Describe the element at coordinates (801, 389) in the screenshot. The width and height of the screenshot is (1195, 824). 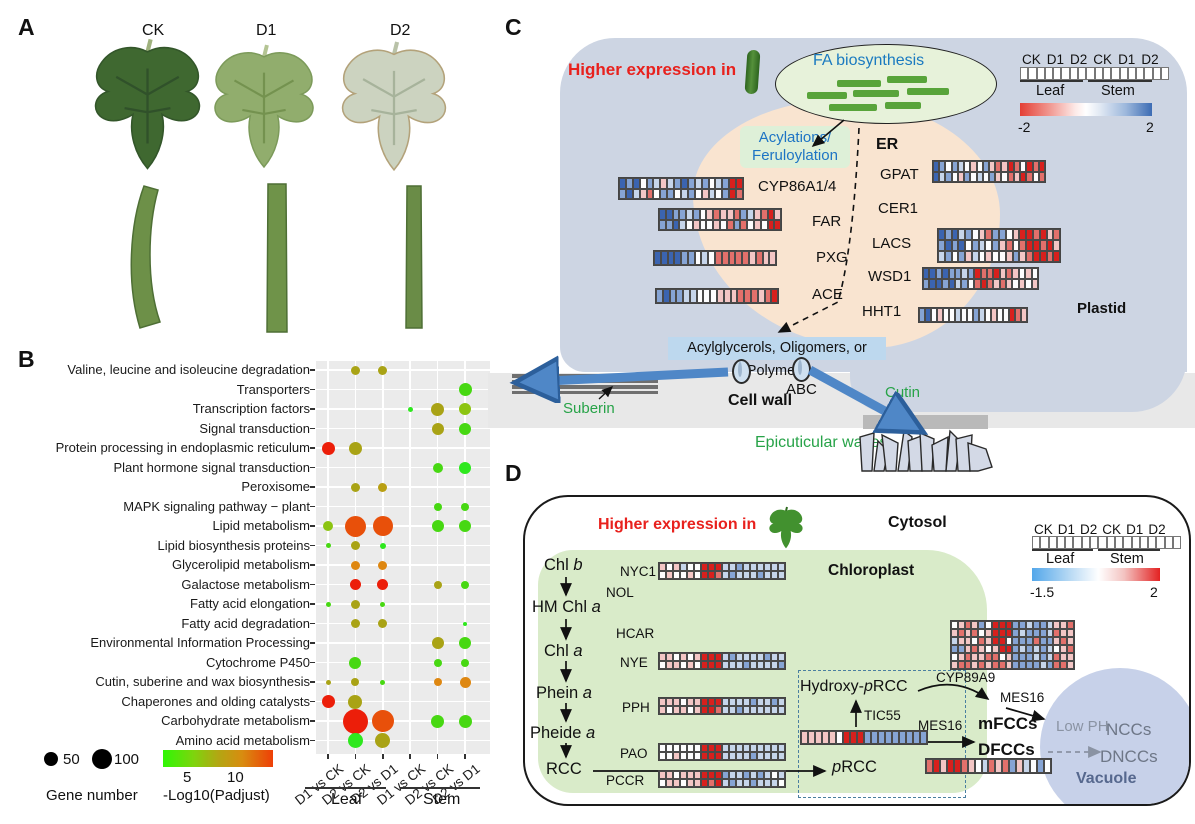
I see `abc-label: ABC` at that location.